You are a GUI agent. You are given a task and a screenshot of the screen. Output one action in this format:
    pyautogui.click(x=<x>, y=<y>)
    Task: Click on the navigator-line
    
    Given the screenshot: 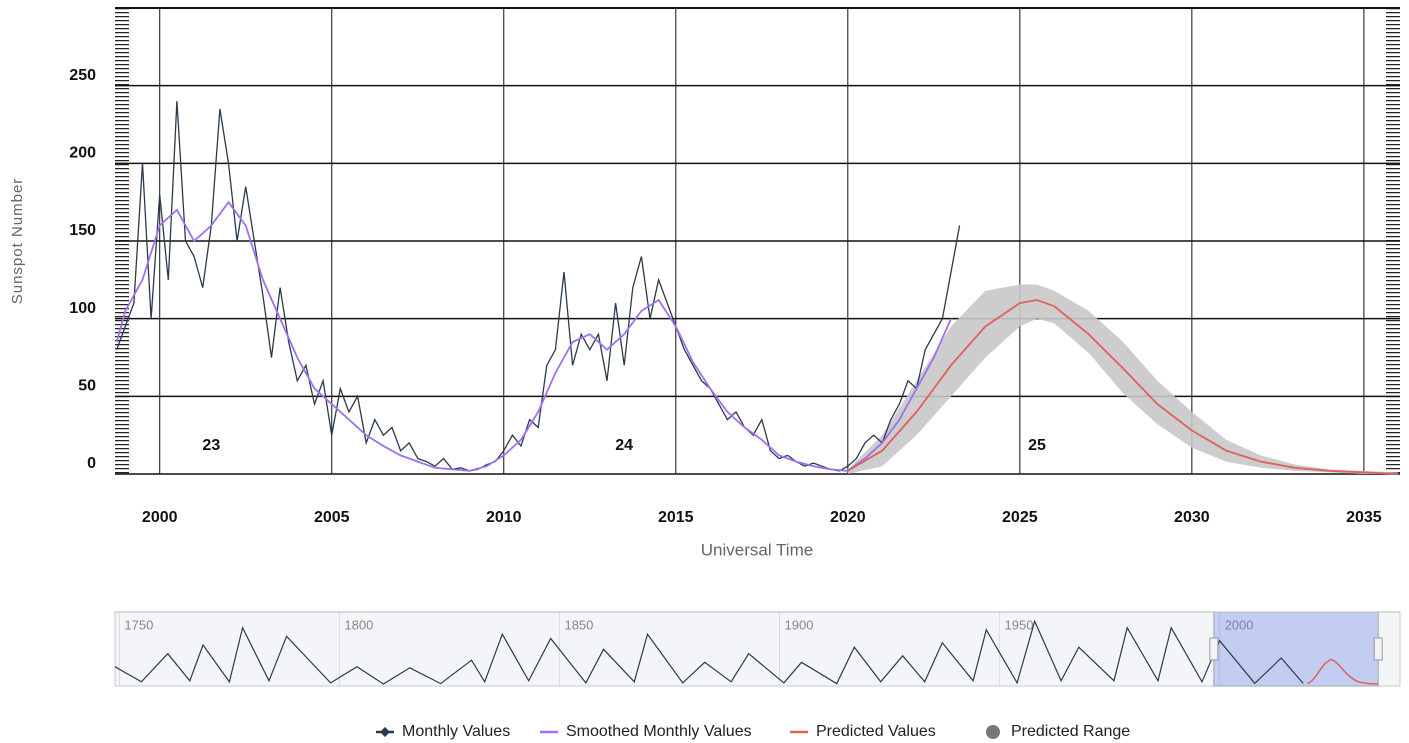 What is the action you would take?
    pyautogui.click(x=709, y=652)
    